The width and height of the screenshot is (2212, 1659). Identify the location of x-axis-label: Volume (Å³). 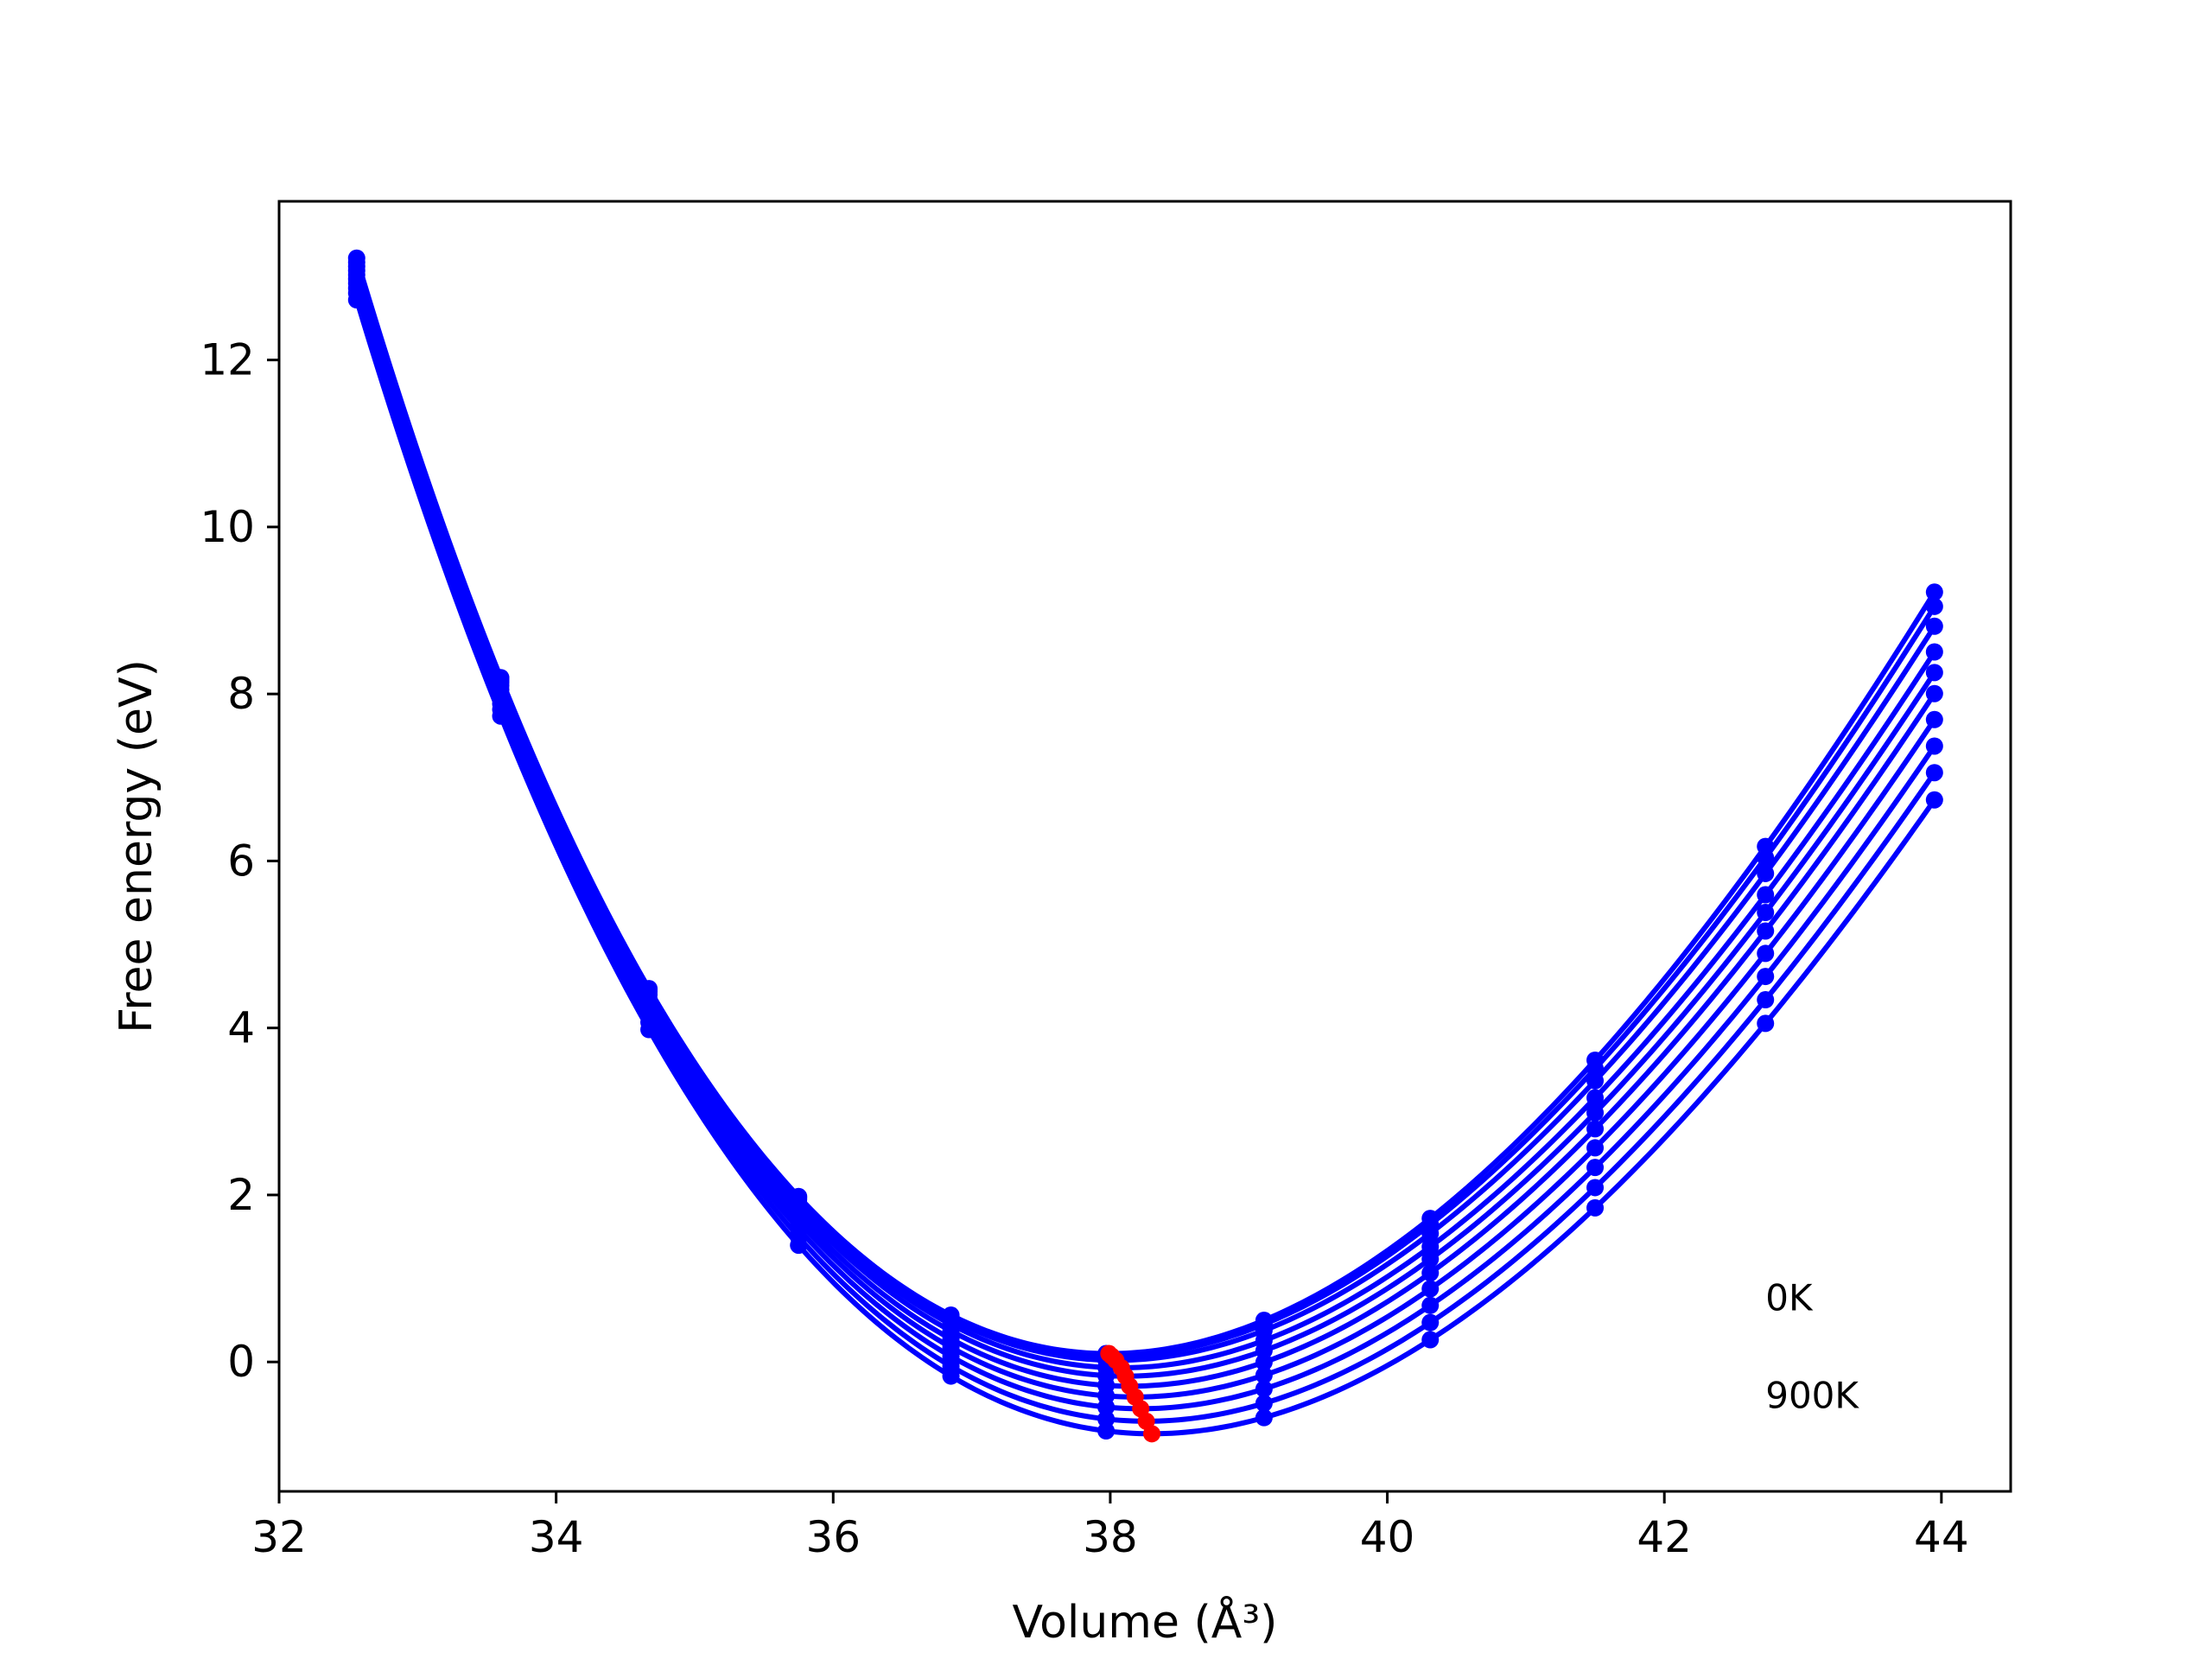
(1145, 1622).